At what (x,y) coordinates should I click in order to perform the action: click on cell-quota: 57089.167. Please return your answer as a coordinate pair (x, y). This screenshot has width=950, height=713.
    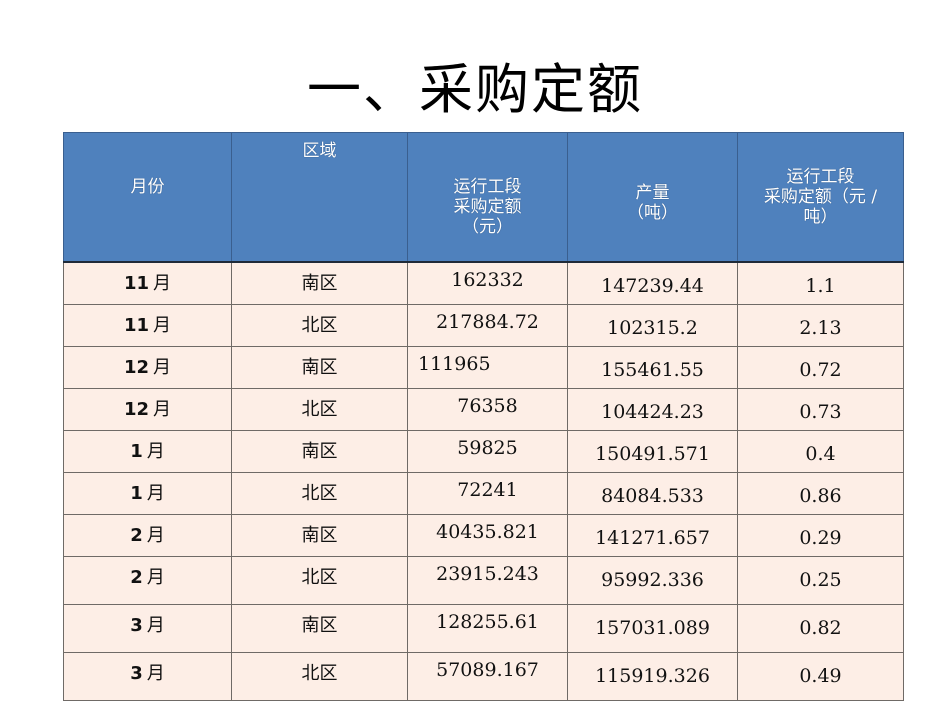
    Looking at the image, I should click on (487, 676).